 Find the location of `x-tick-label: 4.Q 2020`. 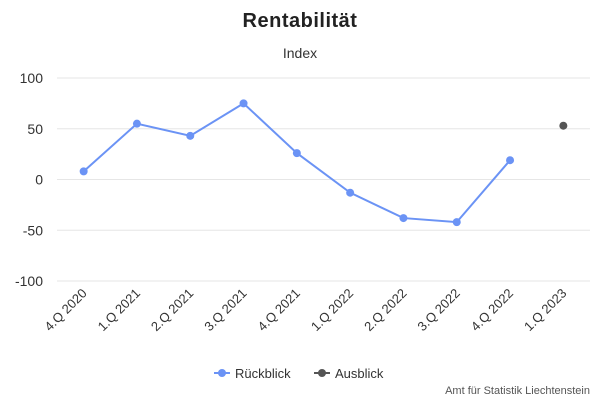

x-tick-label: 4.Q 2020 is located at coordinates (65, 310).